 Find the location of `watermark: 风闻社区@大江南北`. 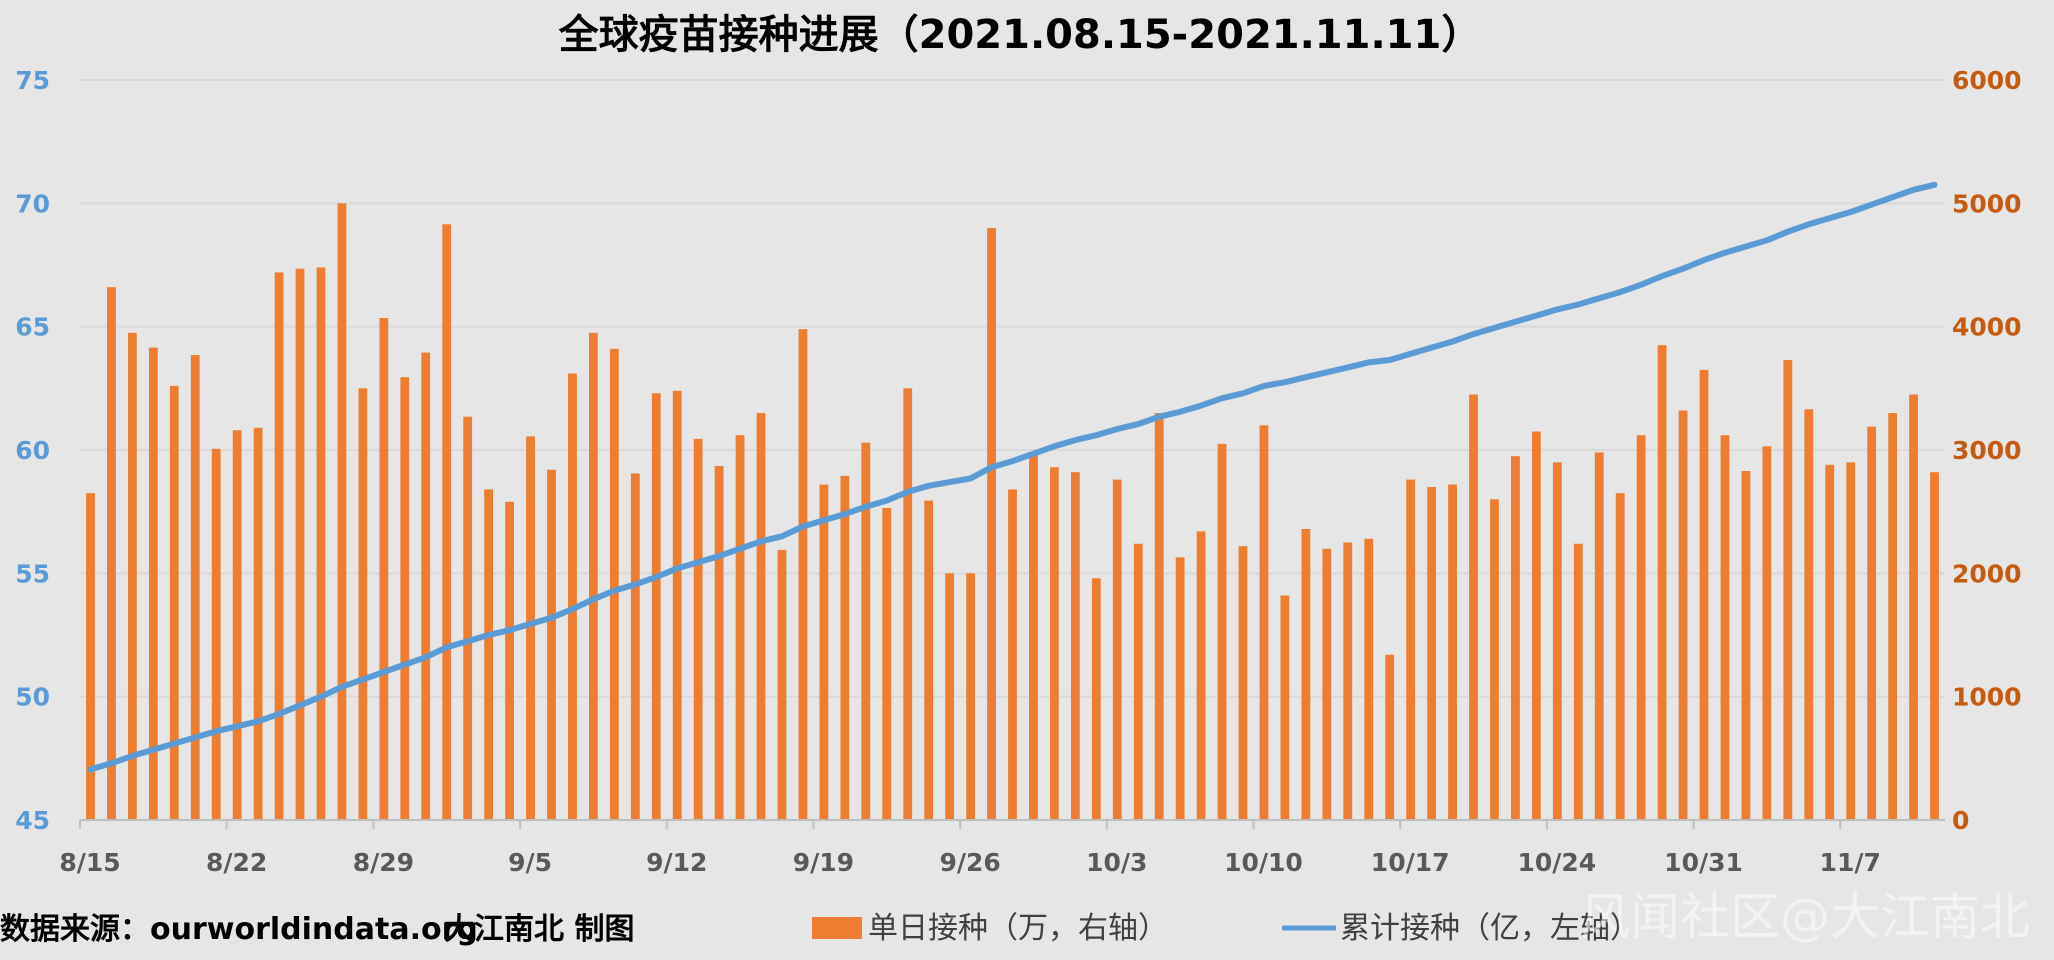

watermark: 风闻社区@大江南北 is located at coordinates (1805, 917).